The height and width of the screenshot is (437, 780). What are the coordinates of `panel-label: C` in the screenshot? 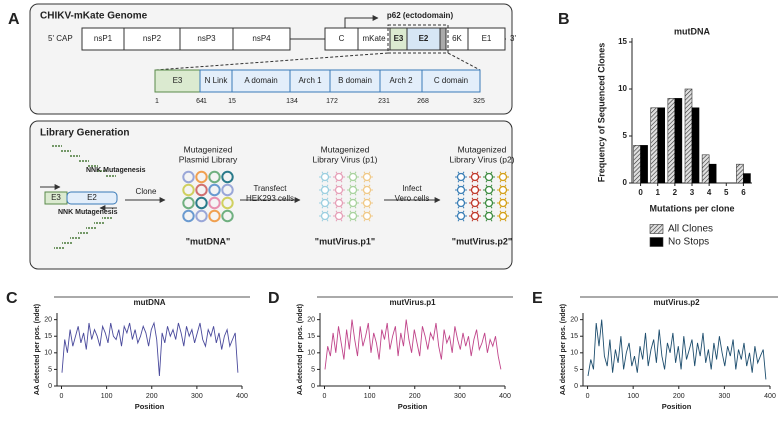 It's located at (12, 298).